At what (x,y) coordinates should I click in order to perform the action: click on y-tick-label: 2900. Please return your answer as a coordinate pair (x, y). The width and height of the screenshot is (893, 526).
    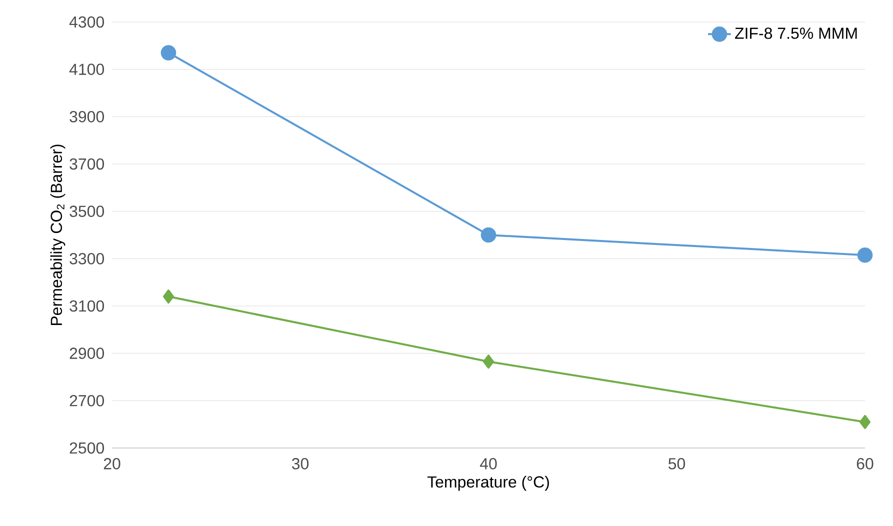
    Looking at the image, I should click on (87, 353).